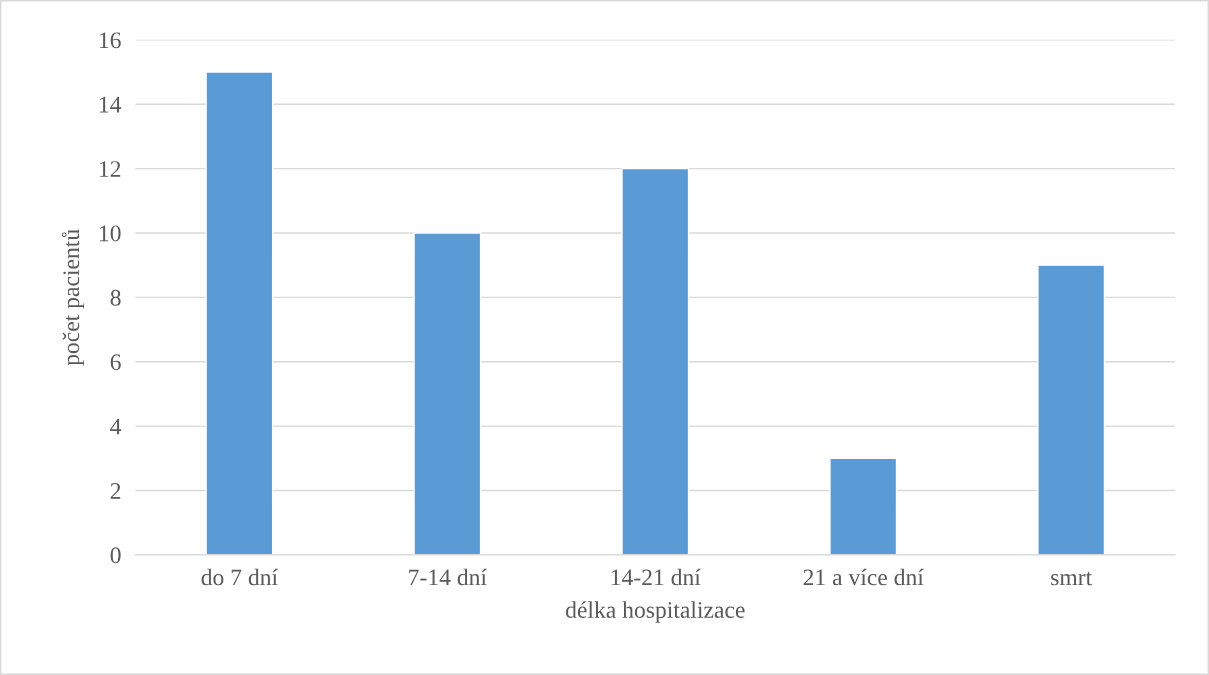 The height and width of the screenshot is (675, 1209). What do you see at coordinates (110, 233) in the screenshot?
I see `y-tick-label: 10` at bounding box center [110, 233].